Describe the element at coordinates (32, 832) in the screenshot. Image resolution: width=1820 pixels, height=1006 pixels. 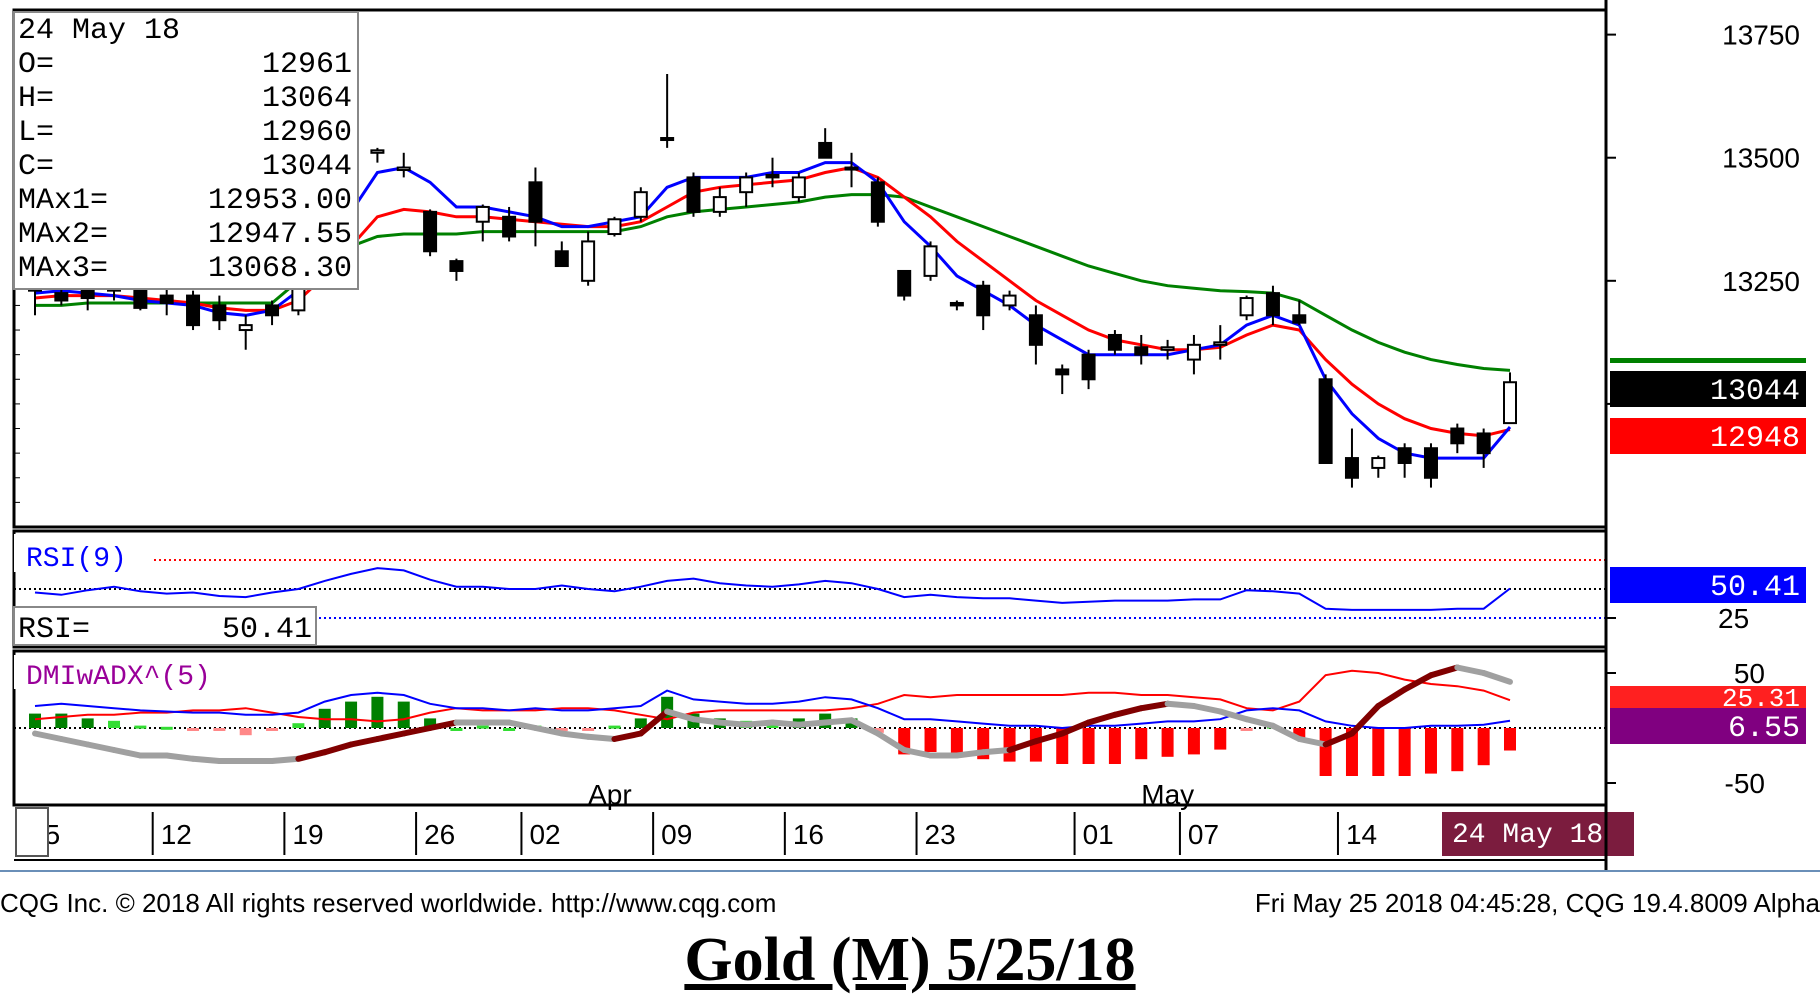
I see `date-scroll-handle` at that location.